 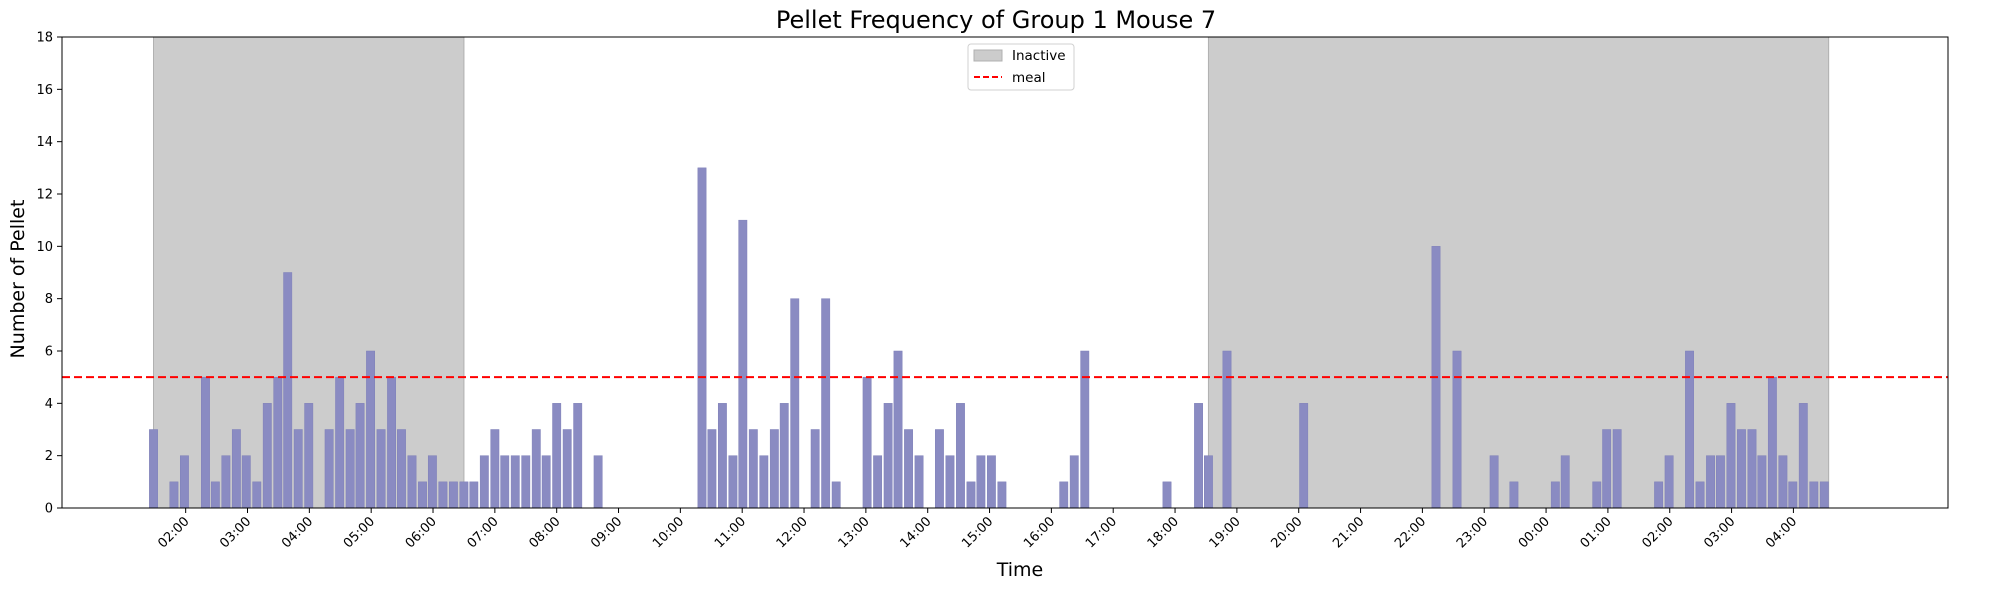 What do you see at coordinates (49, 274) in the screenshot?
I see `y-axis: 0 2 4 6 8 10 12 14 16 18` at bounding box center [49, 274].